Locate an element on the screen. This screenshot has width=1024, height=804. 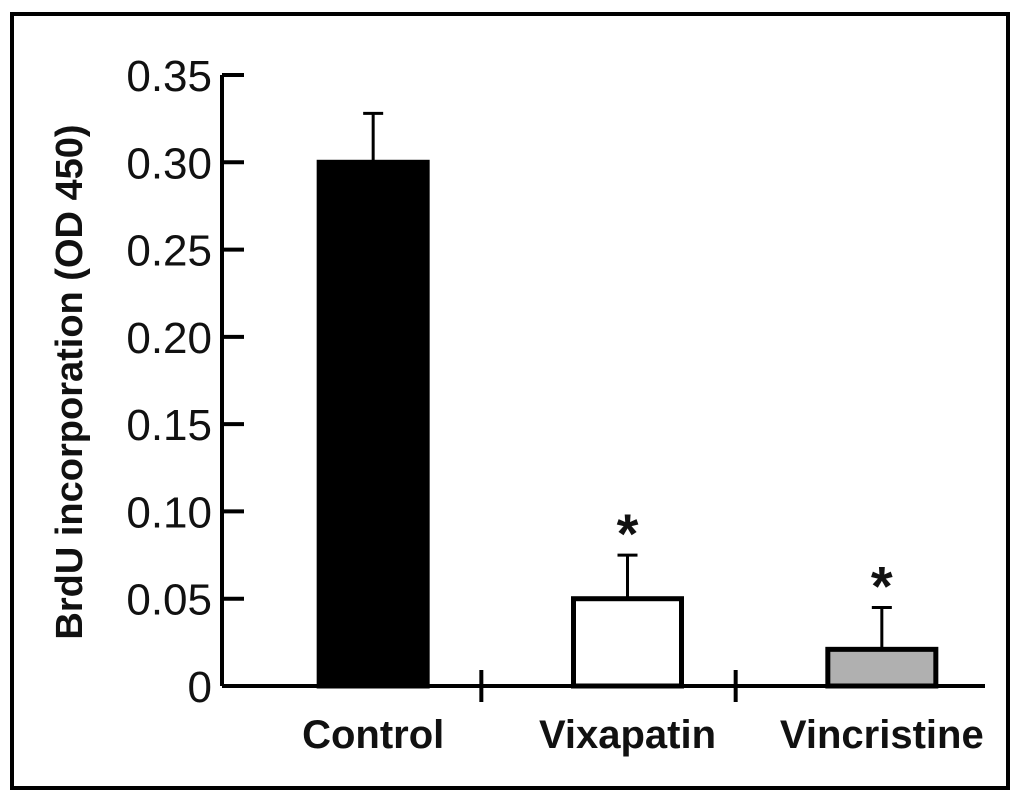
significance-markers: ** is located at coordinates (755, 559).